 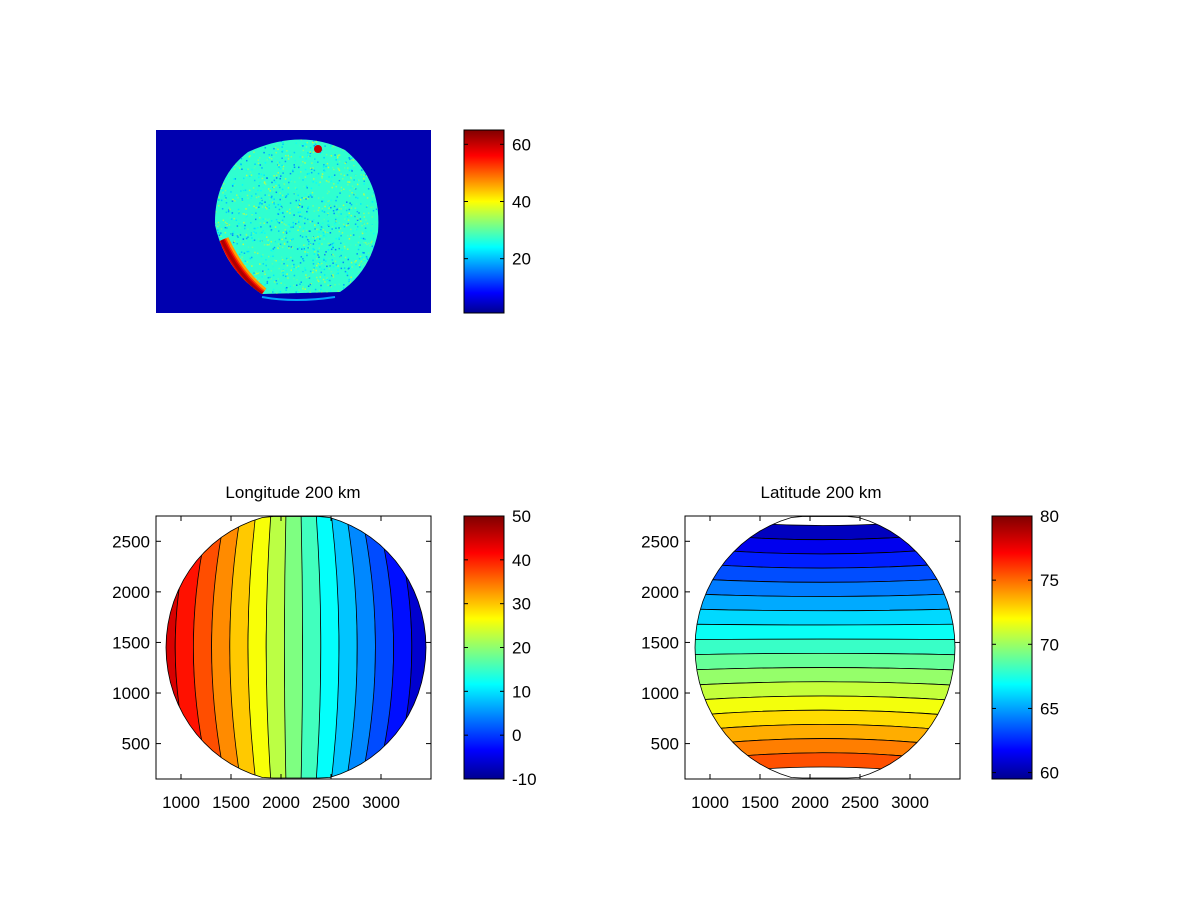 I want to click on longitude-band, so click(x=311, y=647).